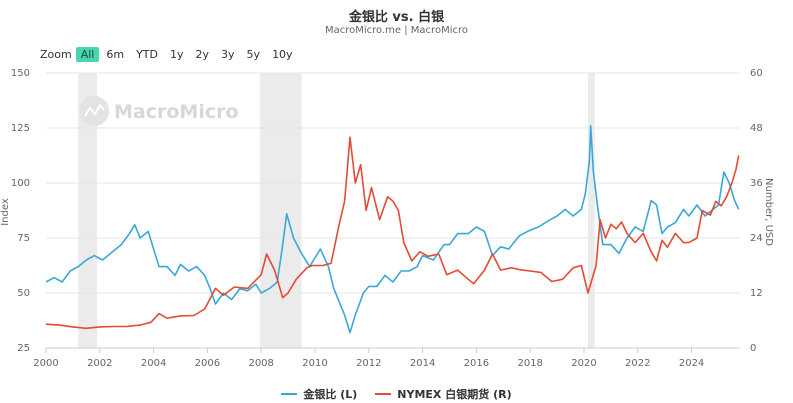 This screenshot has width=793, height=403. What do you see at coordinates (45, 363) in the screenshot?
I see `x-tick-label: 2000` at bounding box center [45, 363].